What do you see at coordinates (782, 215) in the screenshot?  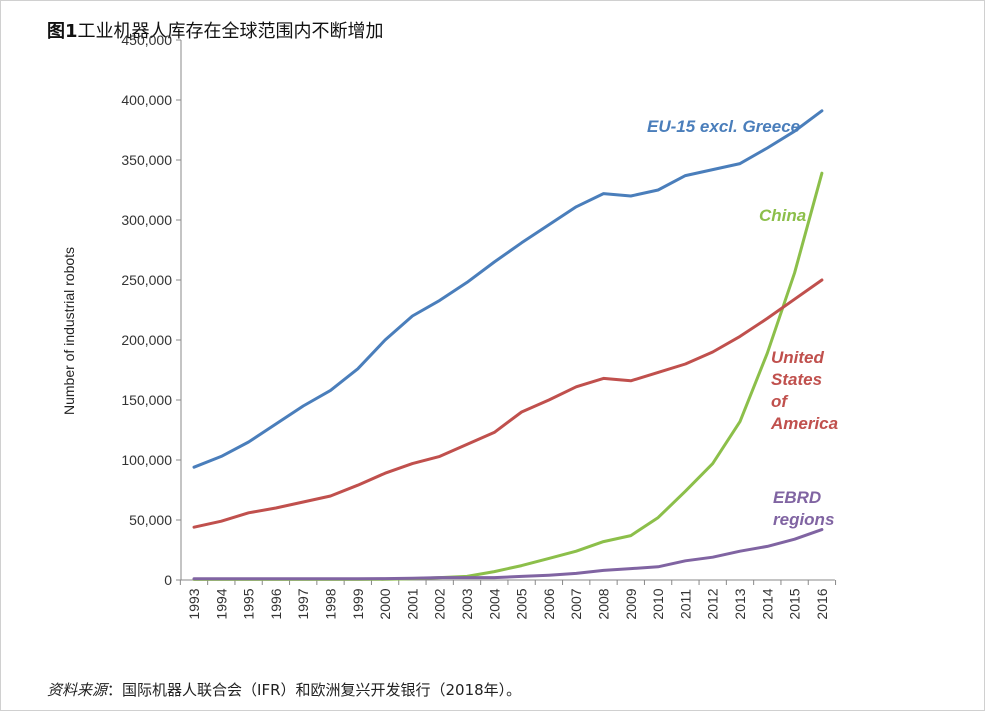 I see `series-label: China` at bounding box center [782, 215].